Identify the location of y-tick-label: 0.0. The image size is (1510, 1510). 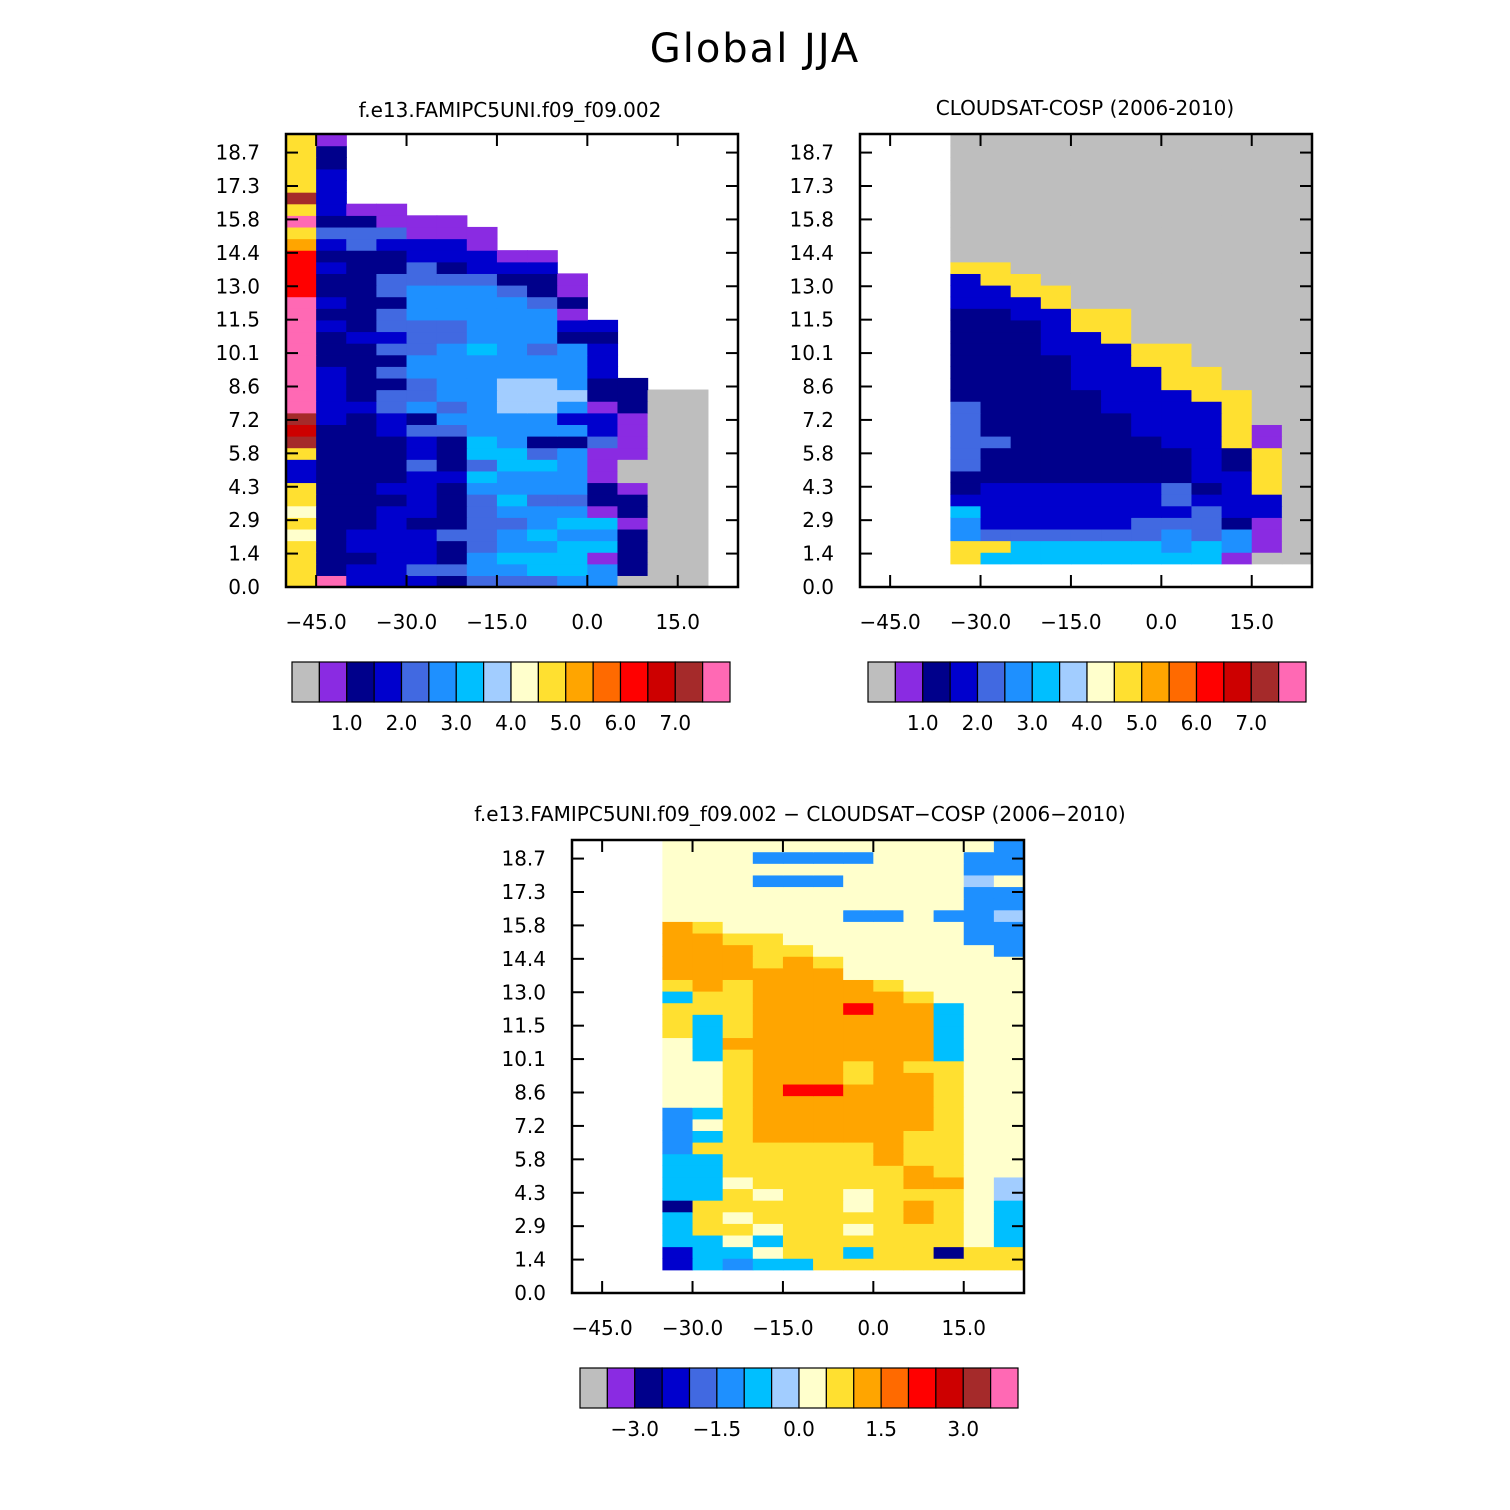
(530, 1293).